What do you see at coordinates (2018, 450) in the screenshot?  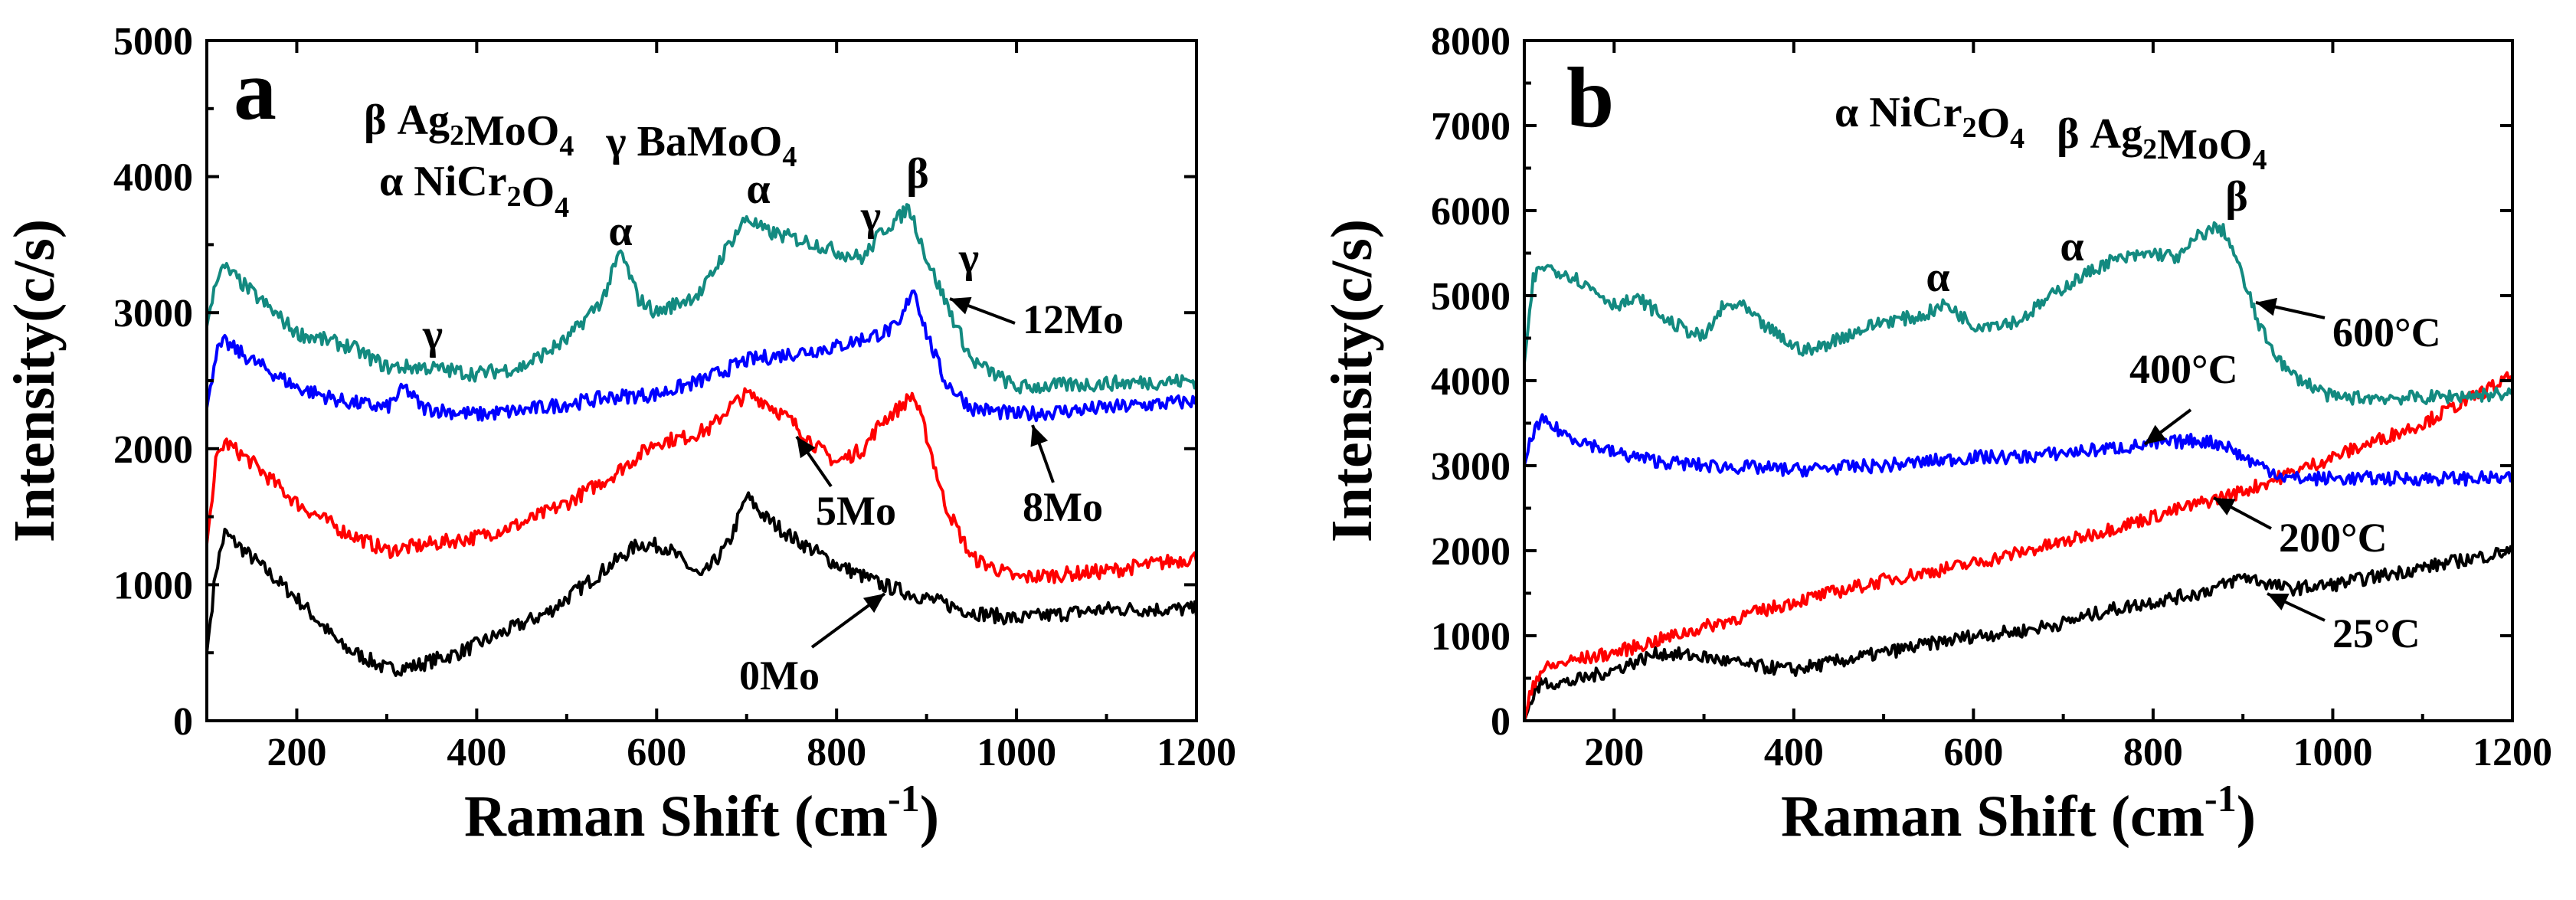 I see `series-line-400c` at bounding box center [2018, 450].